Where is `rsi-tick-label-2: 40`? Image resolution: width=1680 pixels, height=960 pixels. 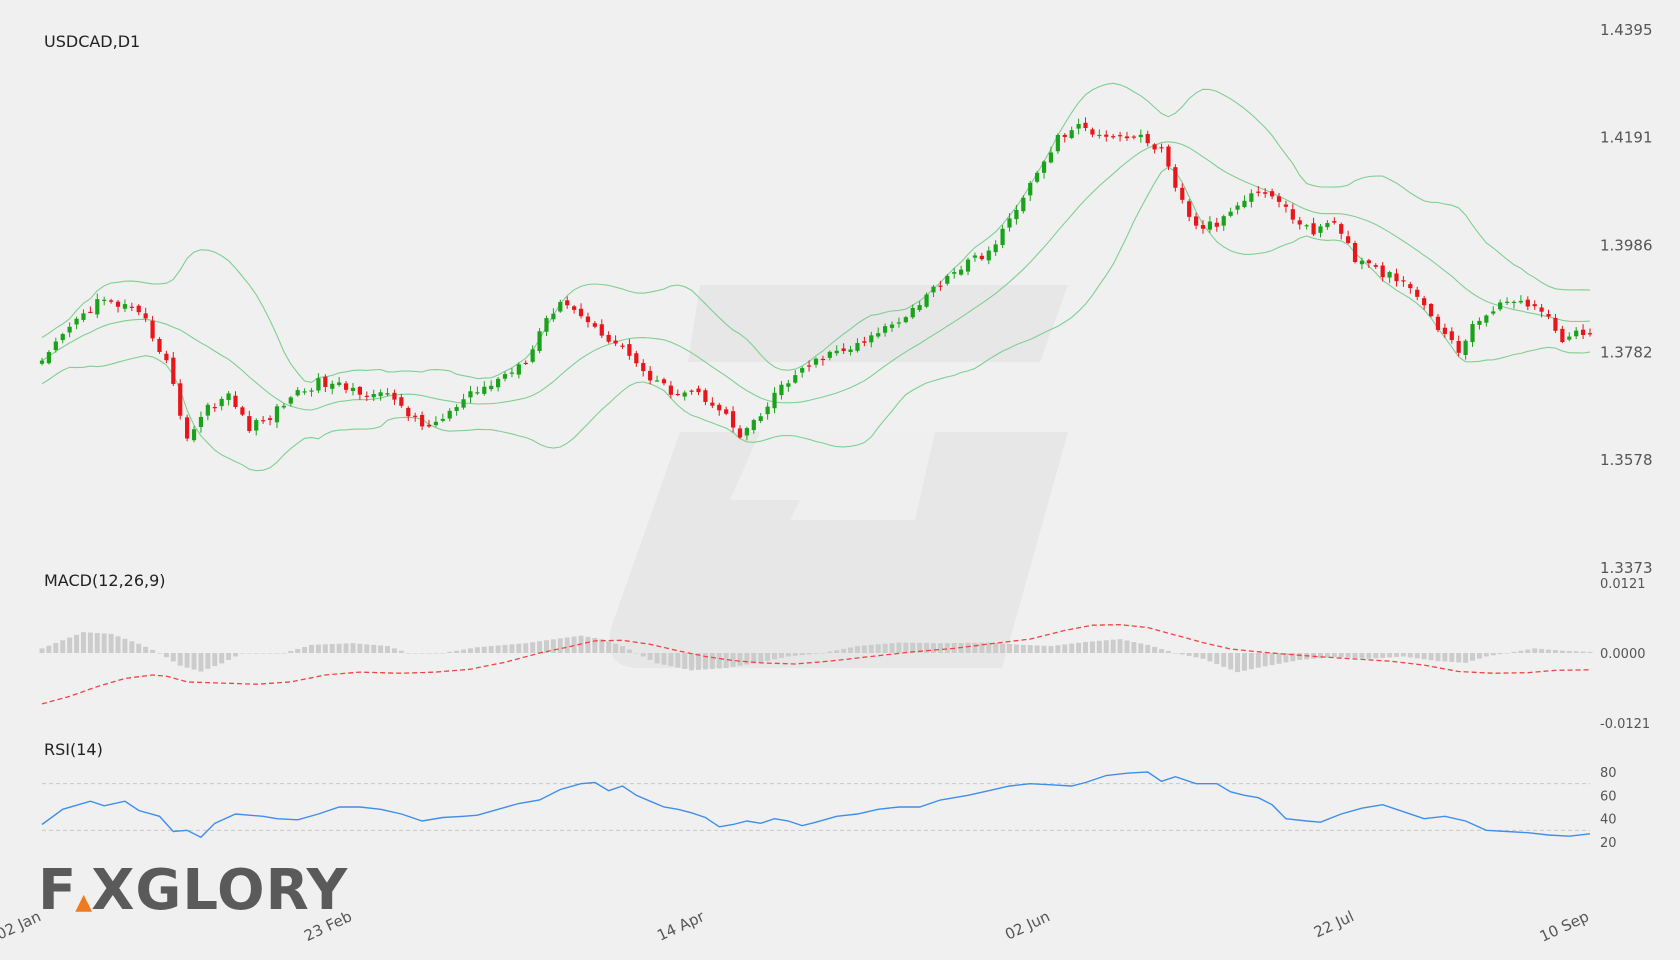
rsi-tick-label-2: 40 is located at coordinates (1608, 820).